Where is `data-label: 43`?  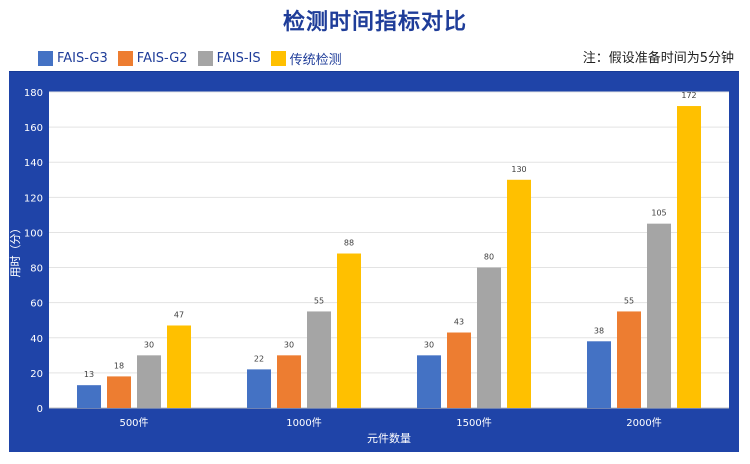 data-label: 43 is located at coordinates (459, 322).